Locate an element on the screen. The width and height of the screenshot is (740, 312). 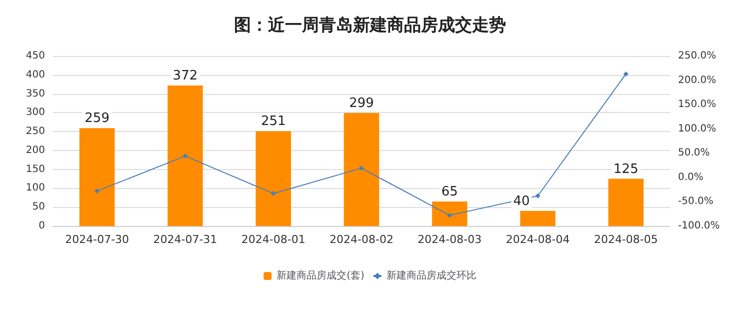
x-tick-label: 2024-08-05 is located at coordinates (626, 239).